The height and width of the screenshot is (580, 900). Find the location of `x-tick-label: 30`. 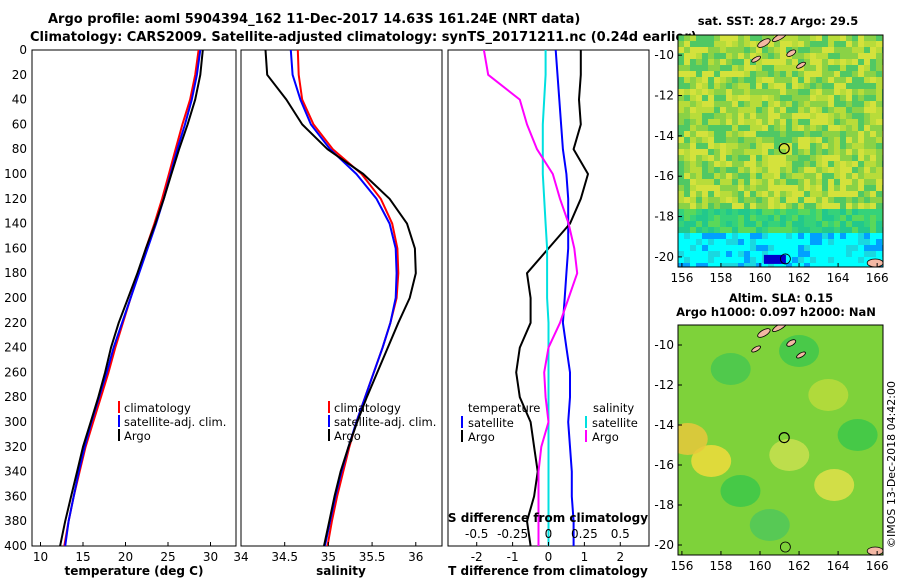

x-tick-label: 30 is located at coordinates (210, 557).